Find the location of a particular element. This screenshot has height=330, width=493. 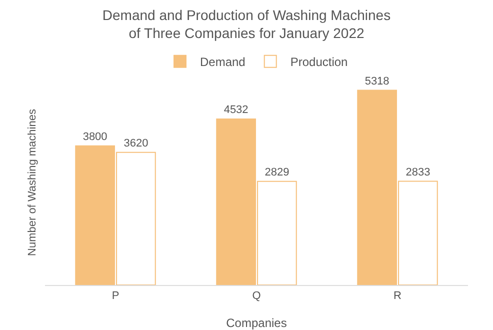

x-tick-label: Q is located at coordinates (257, 296).